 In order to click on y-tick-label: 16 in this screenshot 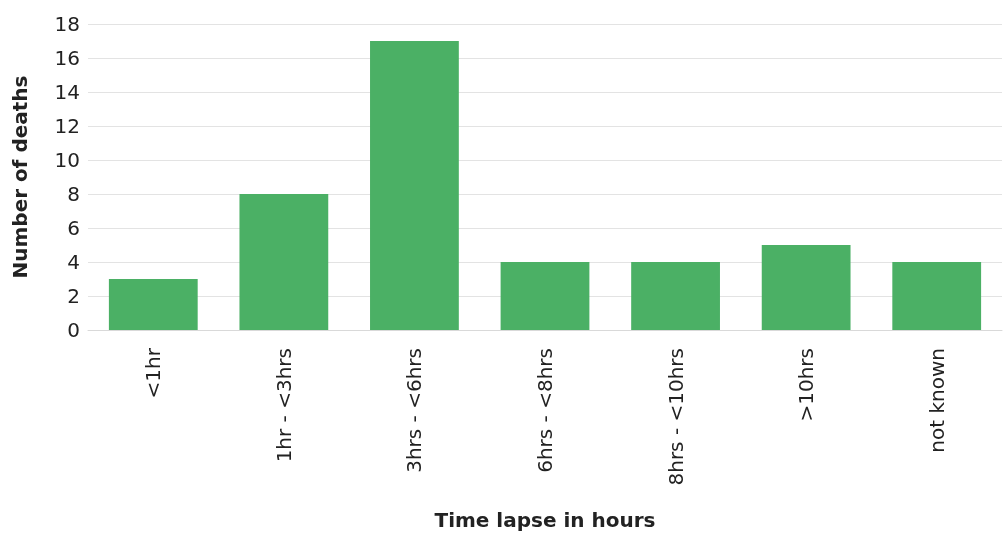, I will do `click(67, 58)`.